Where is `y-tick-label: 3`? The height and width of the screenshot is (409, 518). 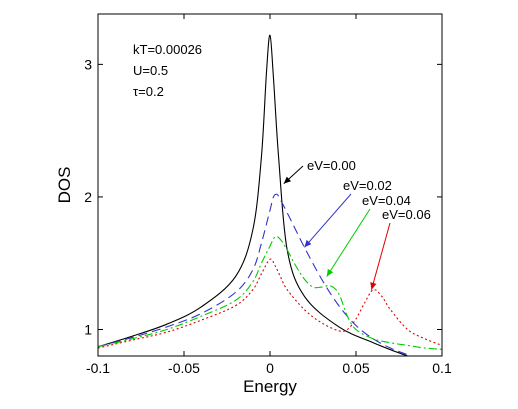
y-tick-label: 3 is located at coordinates (88, 64).